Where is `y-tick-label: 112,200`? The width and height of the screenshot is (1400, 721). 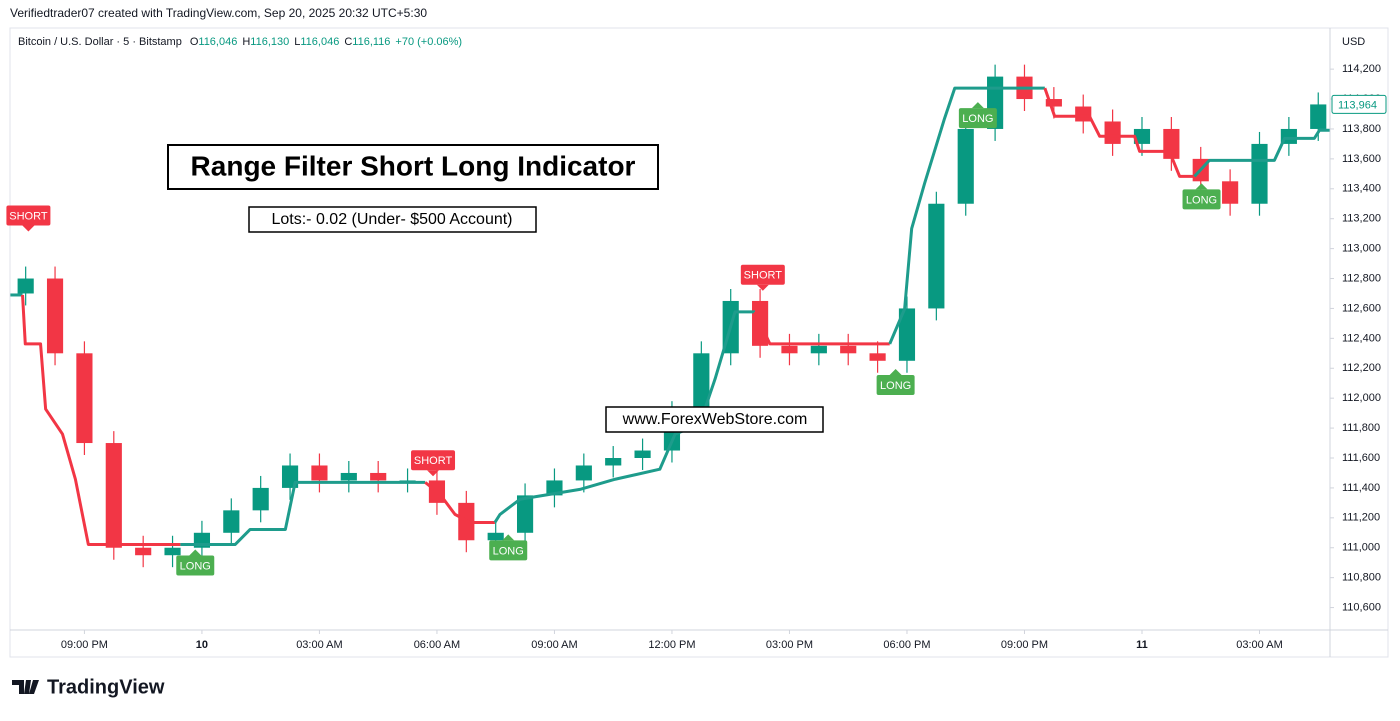 y-tick-label: 112,200 is located at coordinates (1361, 368).